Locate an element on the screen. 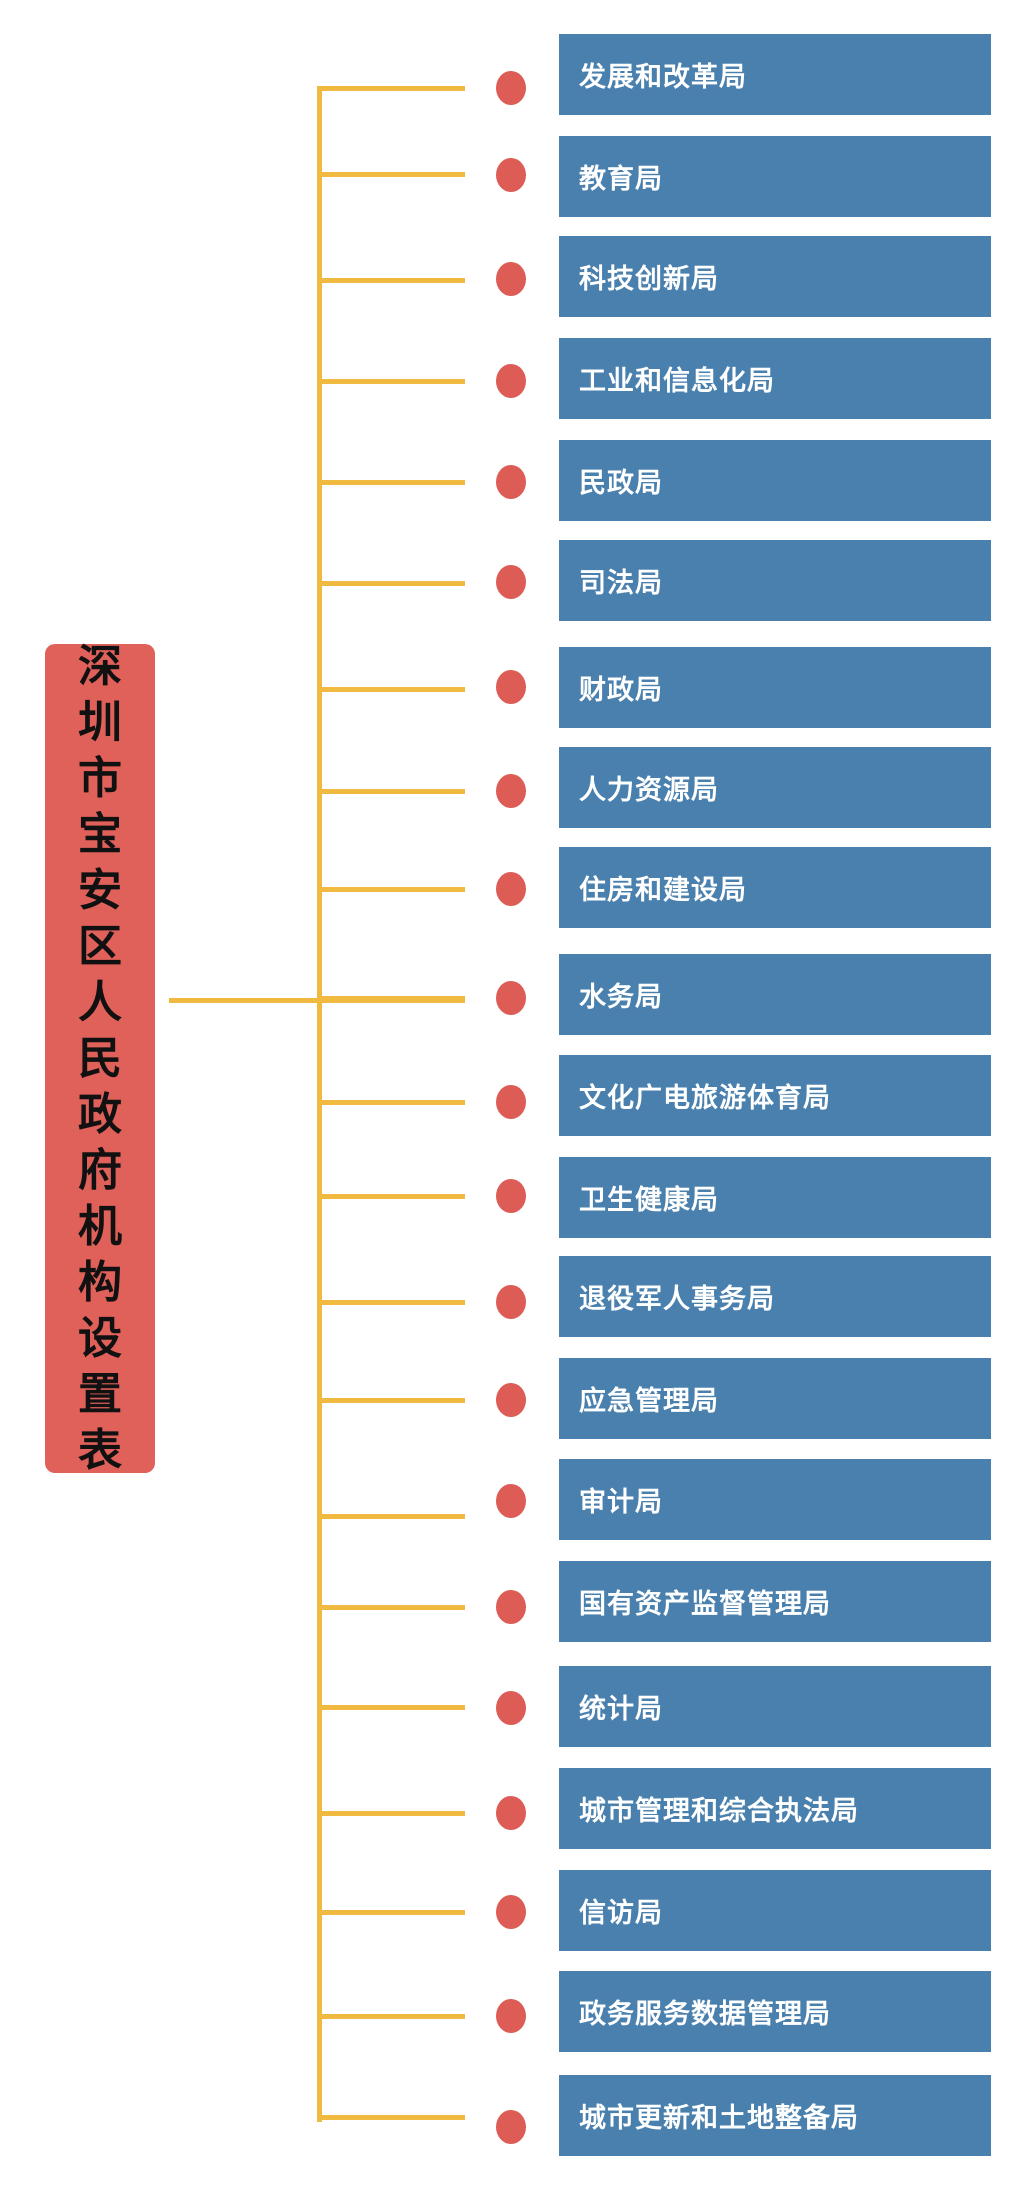 The width and height of the screenshot is (1029, 2201). department-box: 卫生健康局 is located at coordinates (775, 1197).